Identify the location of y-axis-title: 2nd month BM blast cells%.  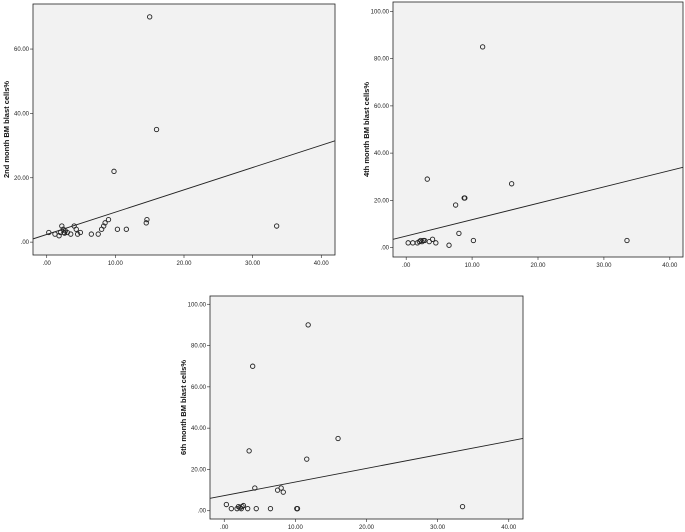
(6, 129).